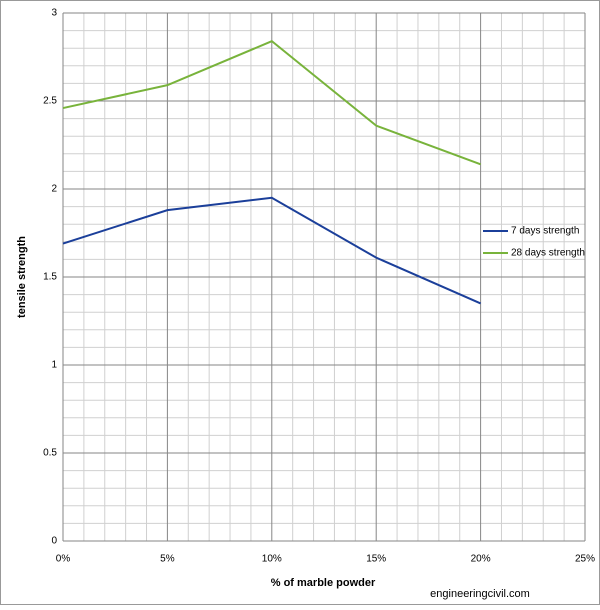  Describe the element at coordinates (585, 559) in the screenshot. I see `x-tick-label: 25%` at that location.